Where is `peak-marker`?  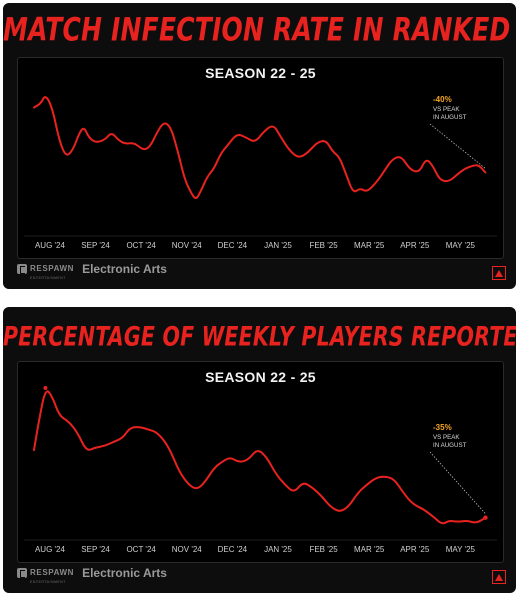 peak-marker is located at coordinates (45, 388).